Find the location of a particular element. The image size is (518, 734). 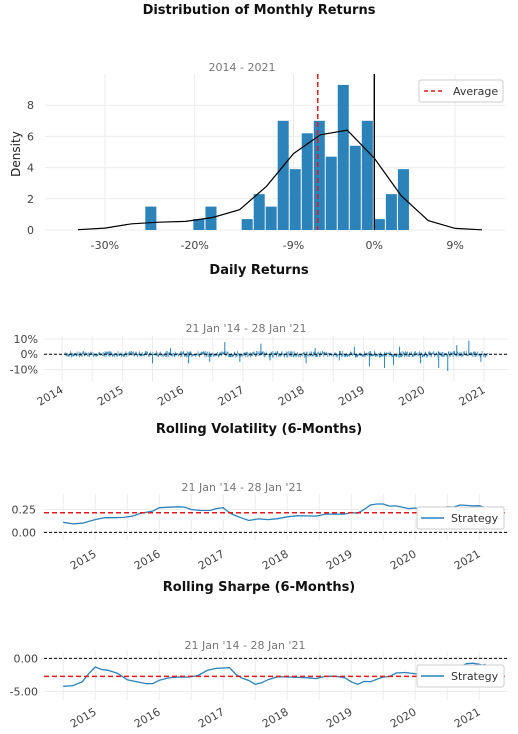

distribution-legend-box is located at coordinates (461, 91).